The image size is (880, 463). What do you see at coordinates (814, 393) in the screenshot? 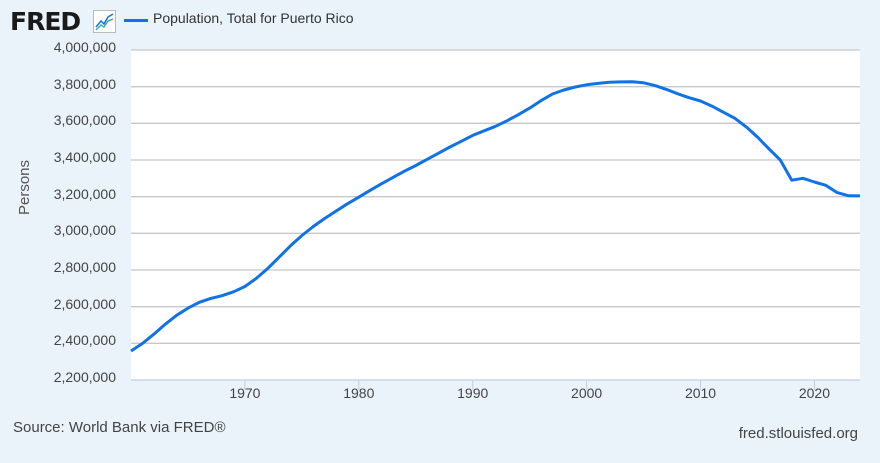
I see `x-tick-label: 2020` at bounding box center [814, 393].